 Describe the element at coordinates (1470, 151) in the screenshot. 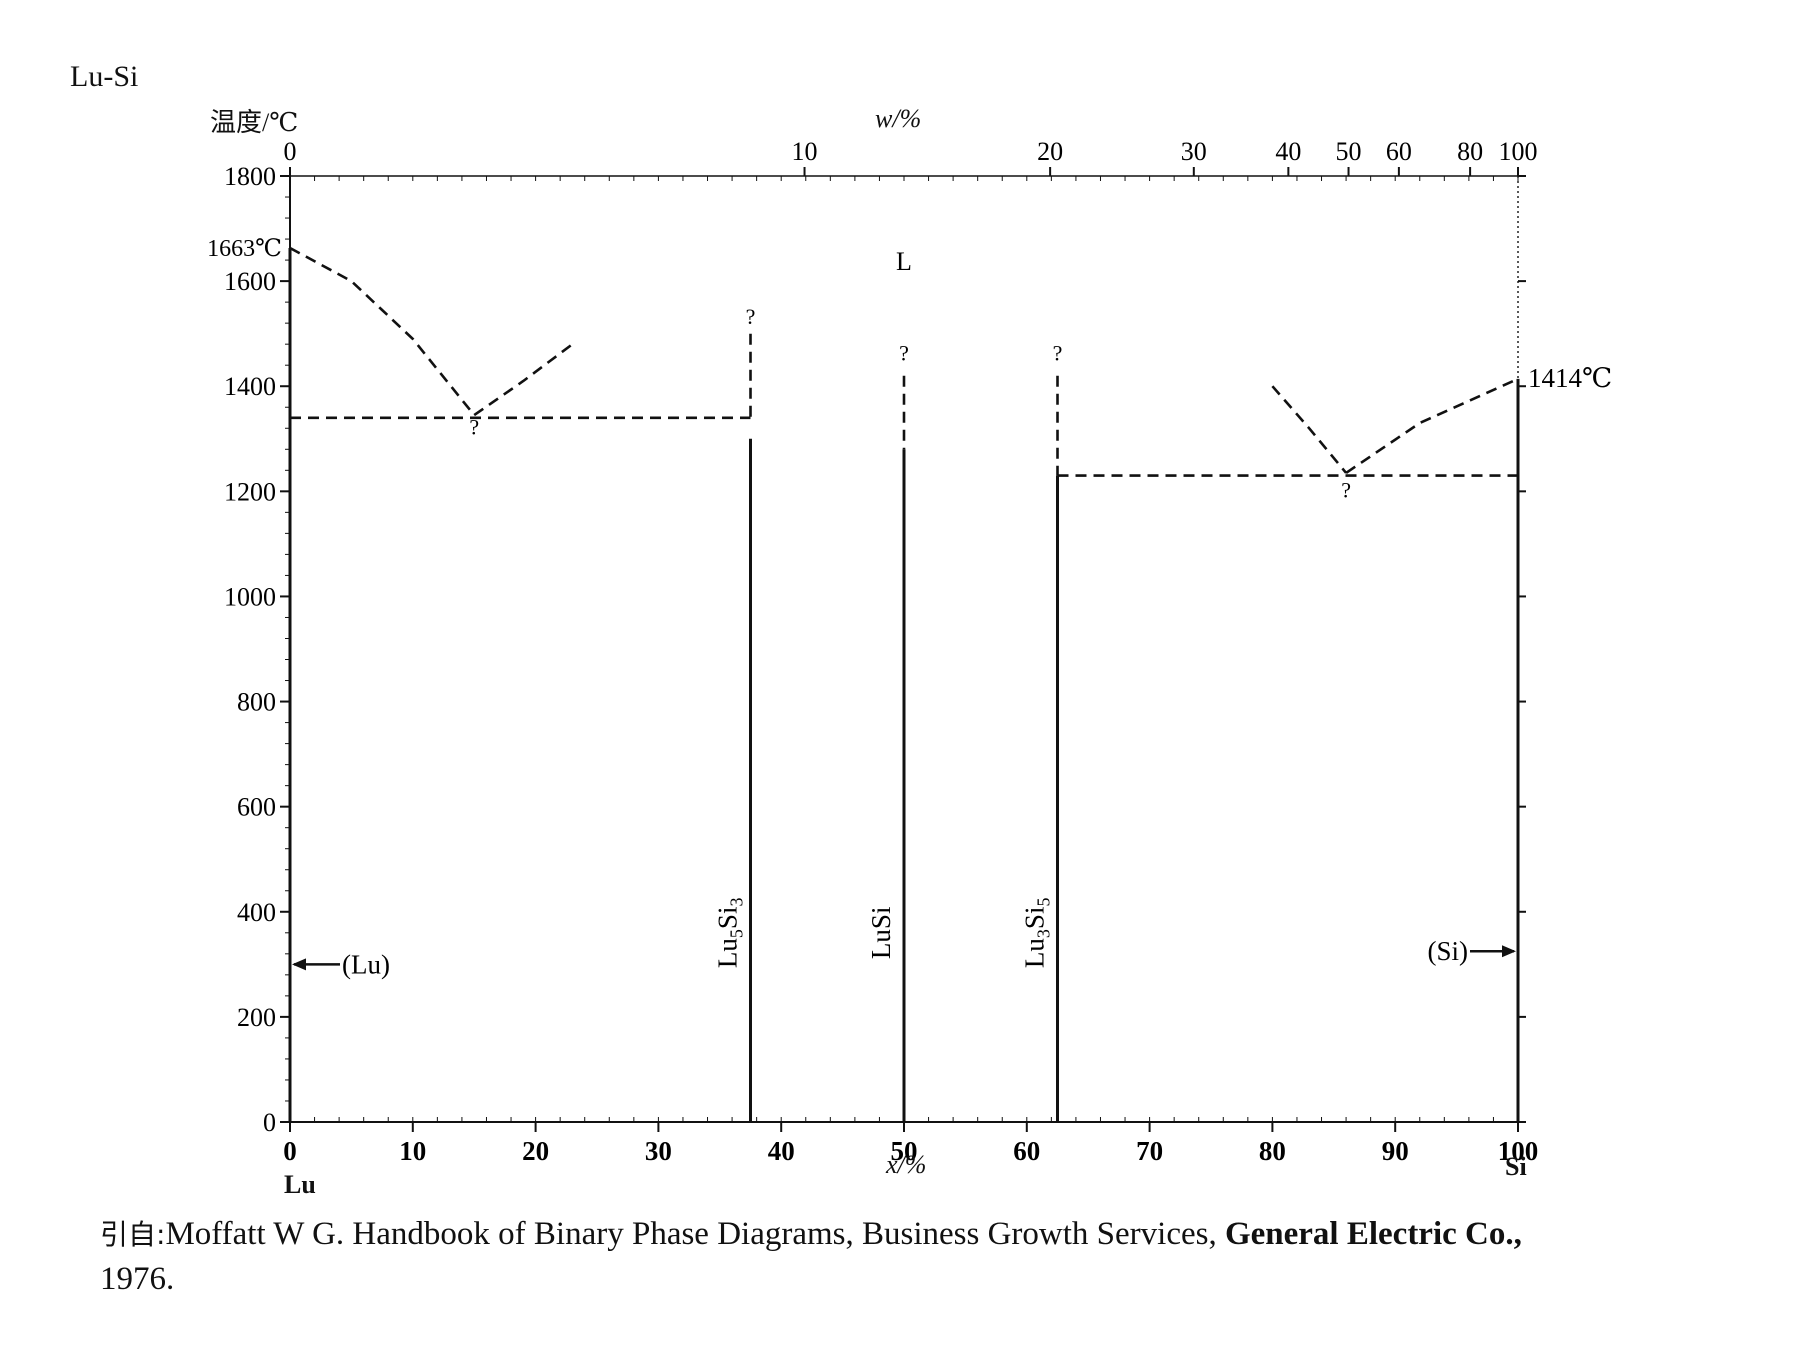

I see `w-tick-label: 80` at that location.